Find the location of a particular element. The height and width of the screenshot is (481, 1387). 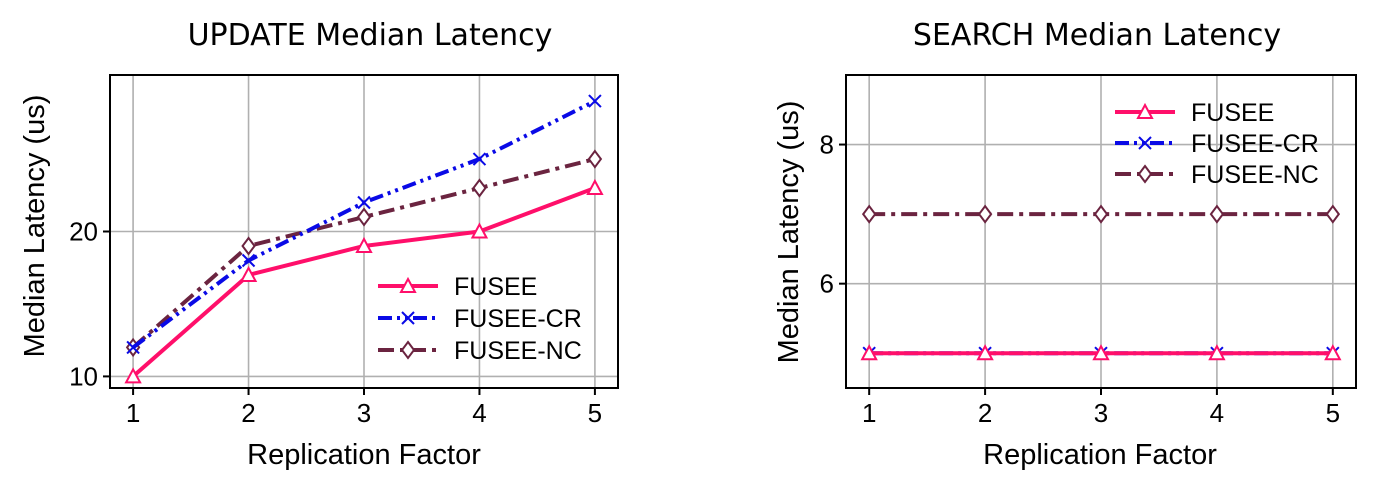

chart-title: UPDATE Median Latency is located at coordinates (370, 35).